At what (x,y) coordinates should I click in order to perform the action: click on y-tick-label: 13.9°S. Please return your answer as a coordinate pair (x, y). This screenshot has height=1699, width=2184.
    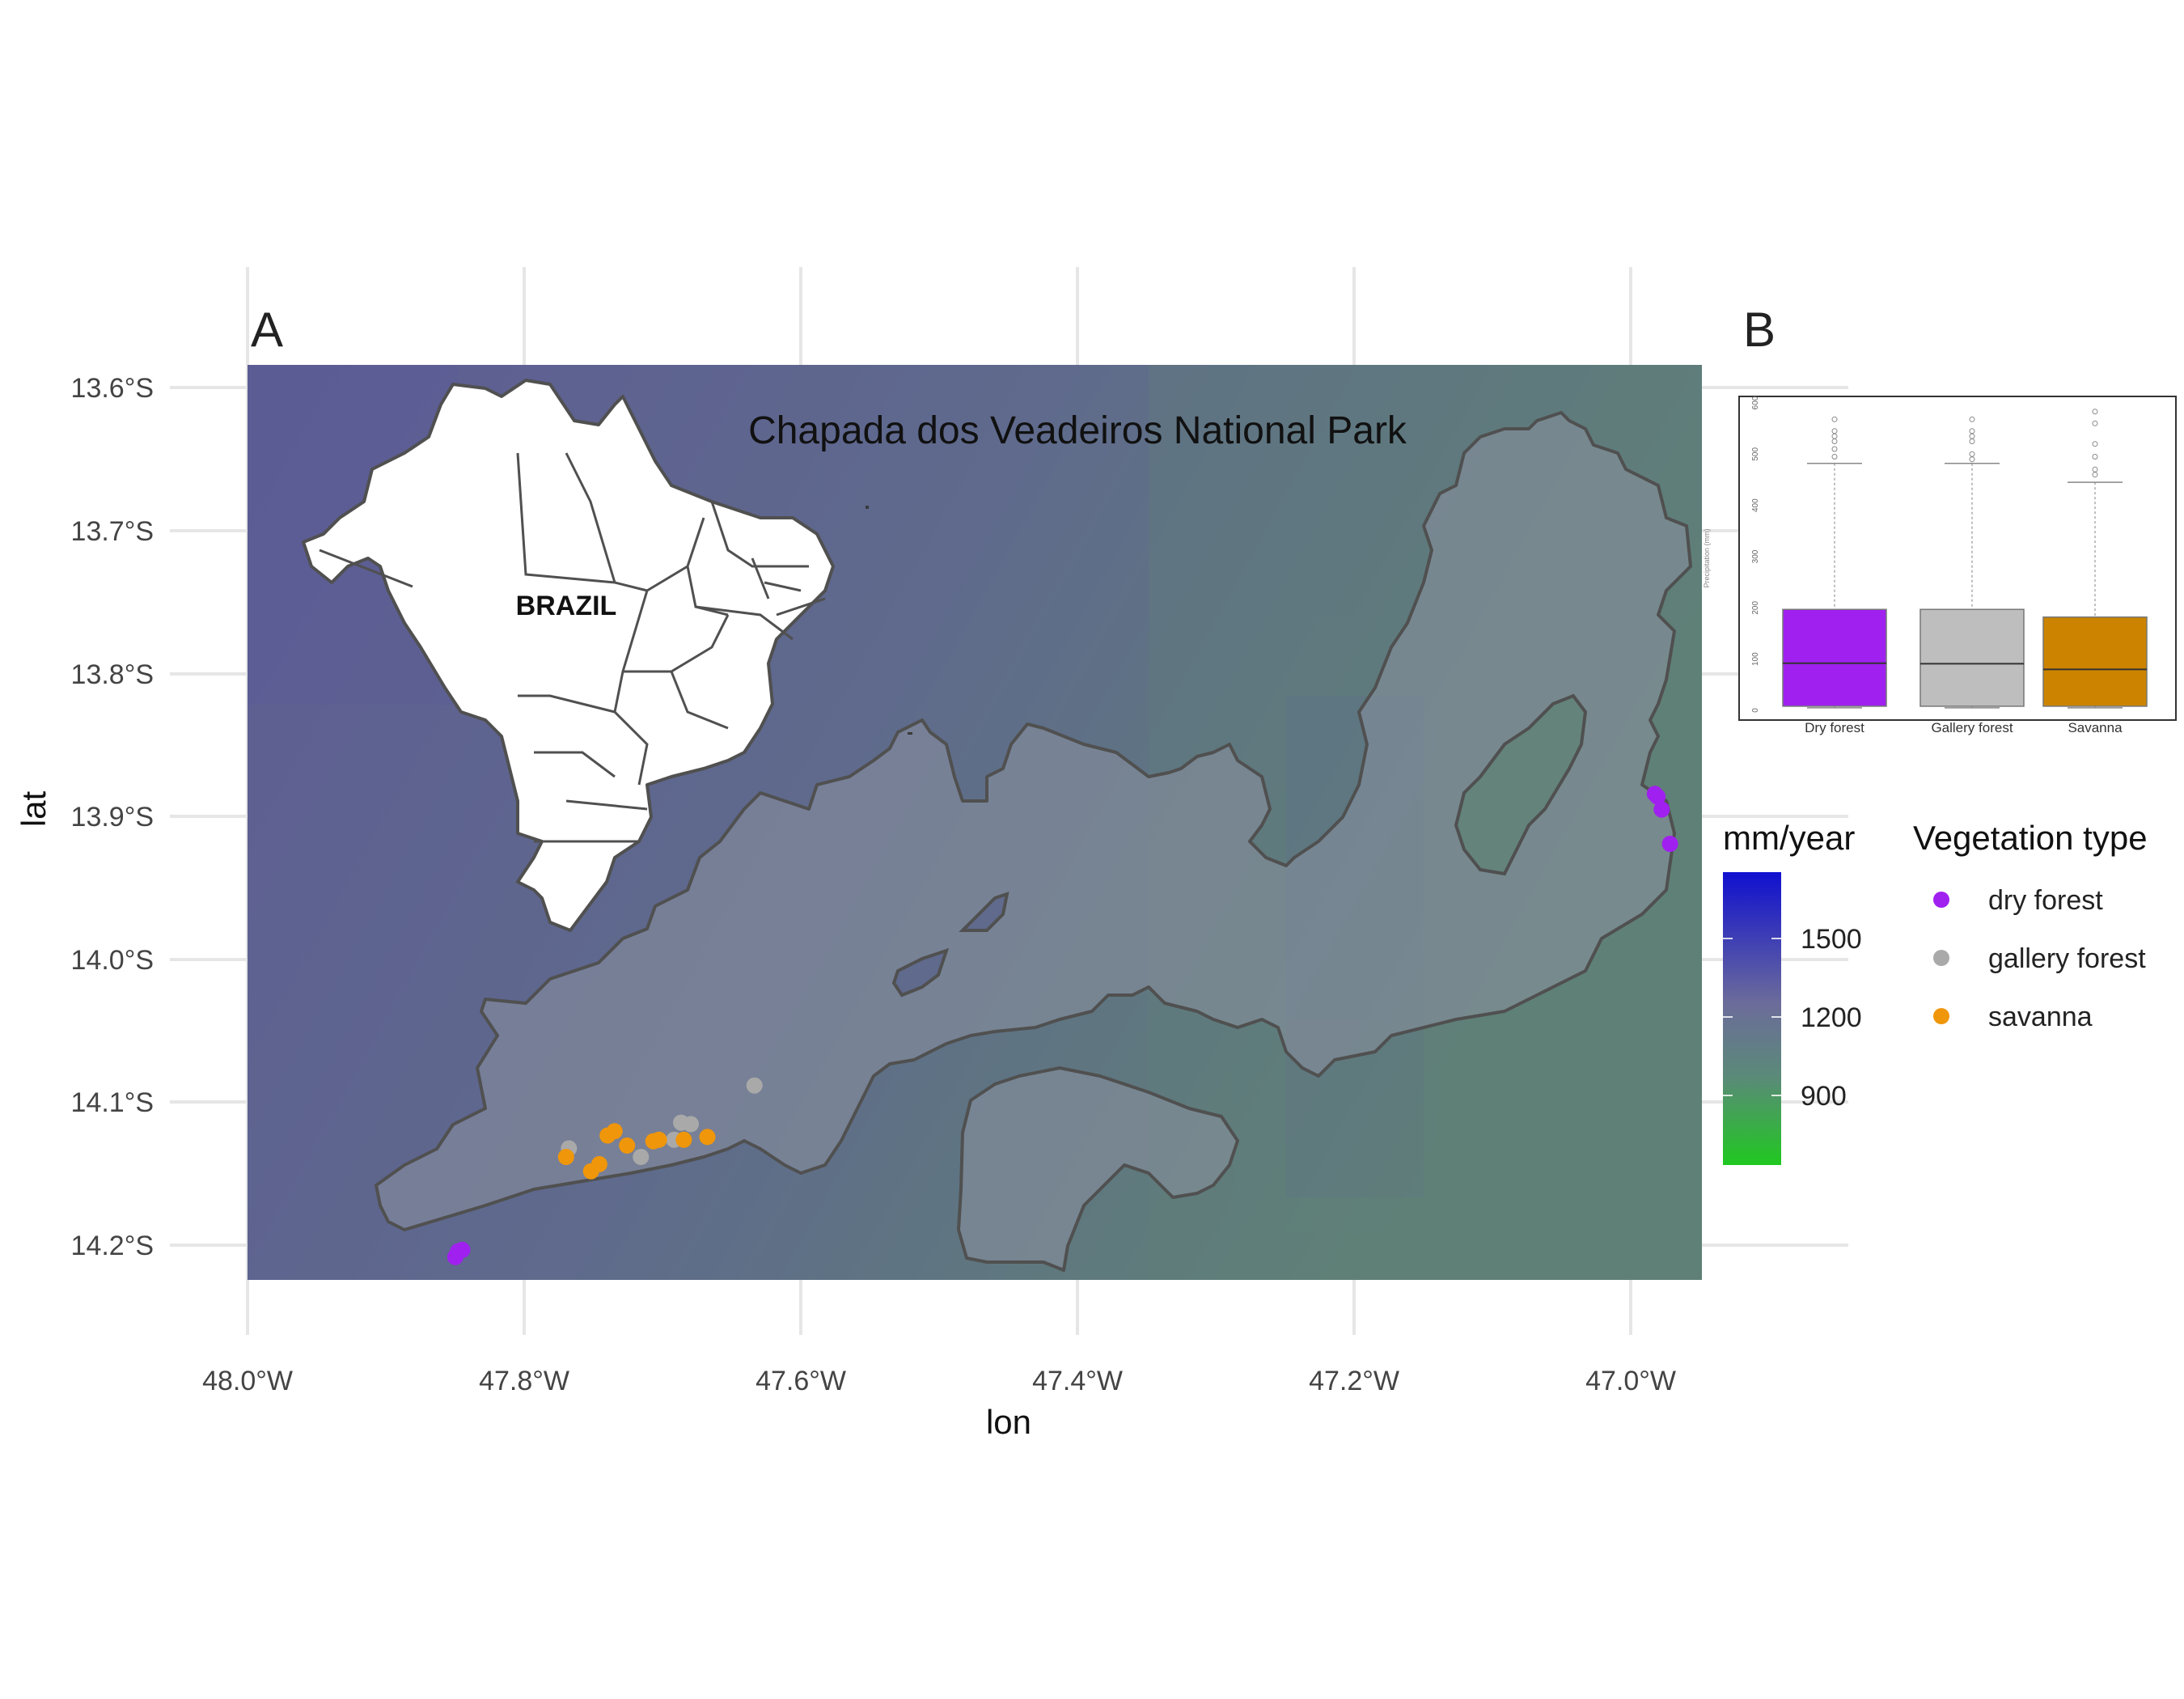
    Looking at the image, I should click on (112, 817).